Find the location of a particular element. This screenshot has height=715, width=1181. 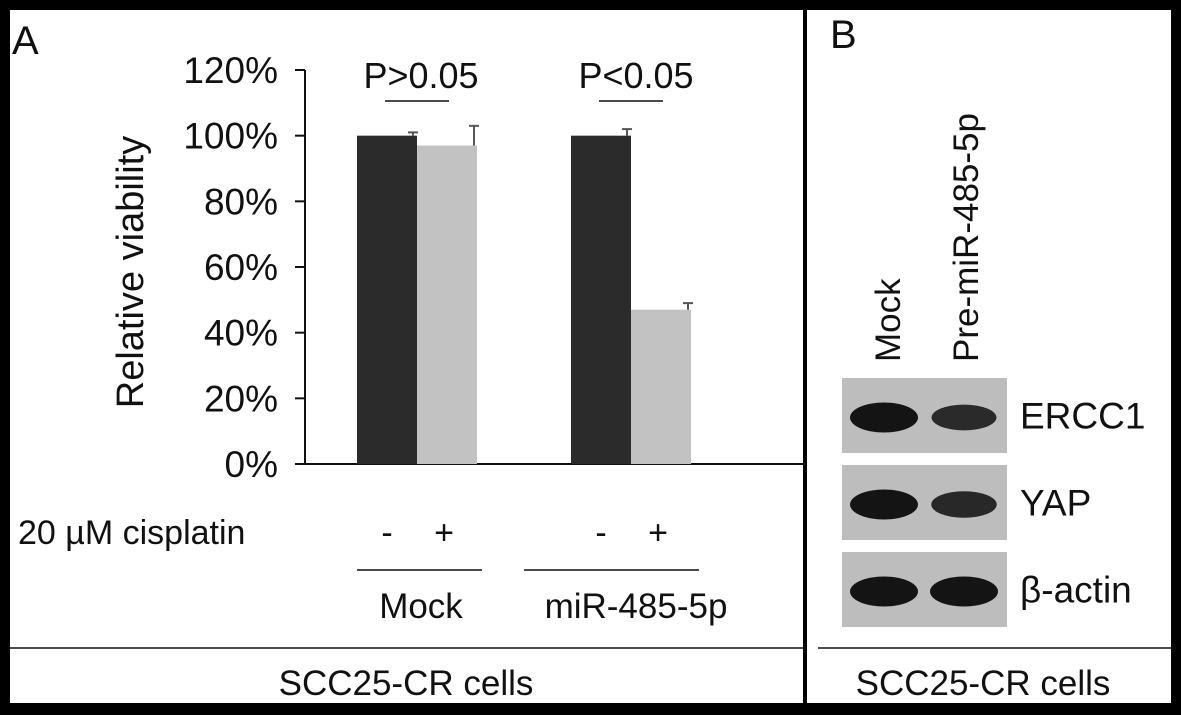

y-axis-label: Relative viability is located at coordinates (131, 272).